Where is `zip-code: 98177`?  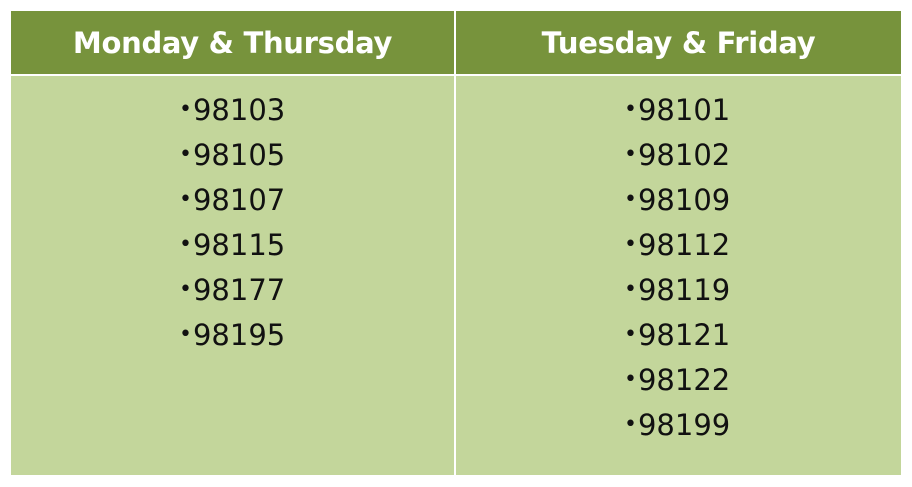
zip-code: 98177 is located at coordinates (239, 290).